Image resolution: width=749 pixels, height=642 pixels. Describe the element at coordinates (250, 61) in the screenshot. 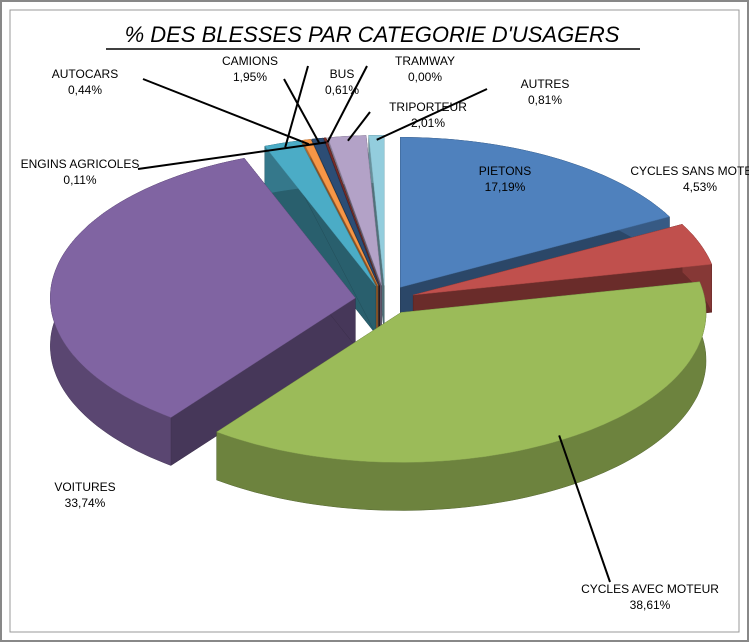

I see `data-label-name: CAMIONS` at that location.